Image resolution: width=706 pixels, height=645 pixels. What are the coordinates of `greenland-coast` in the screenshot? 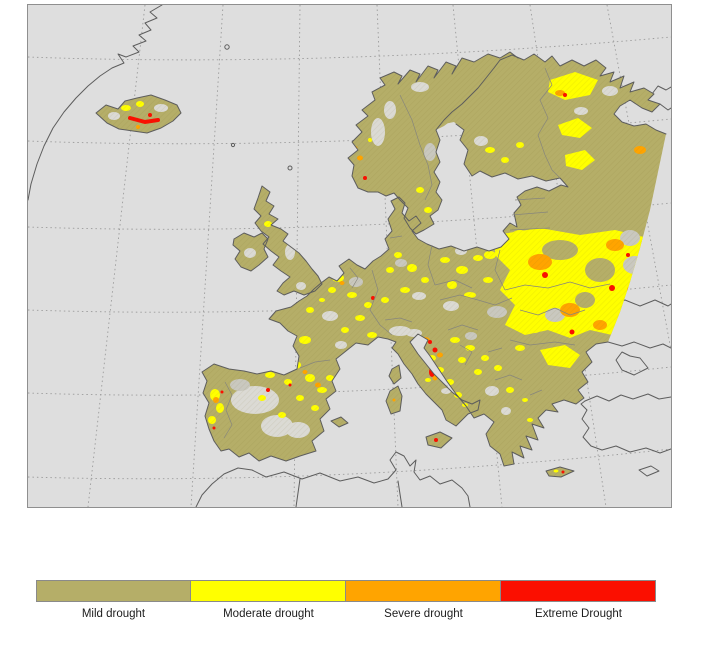 It's located at (95, 103).